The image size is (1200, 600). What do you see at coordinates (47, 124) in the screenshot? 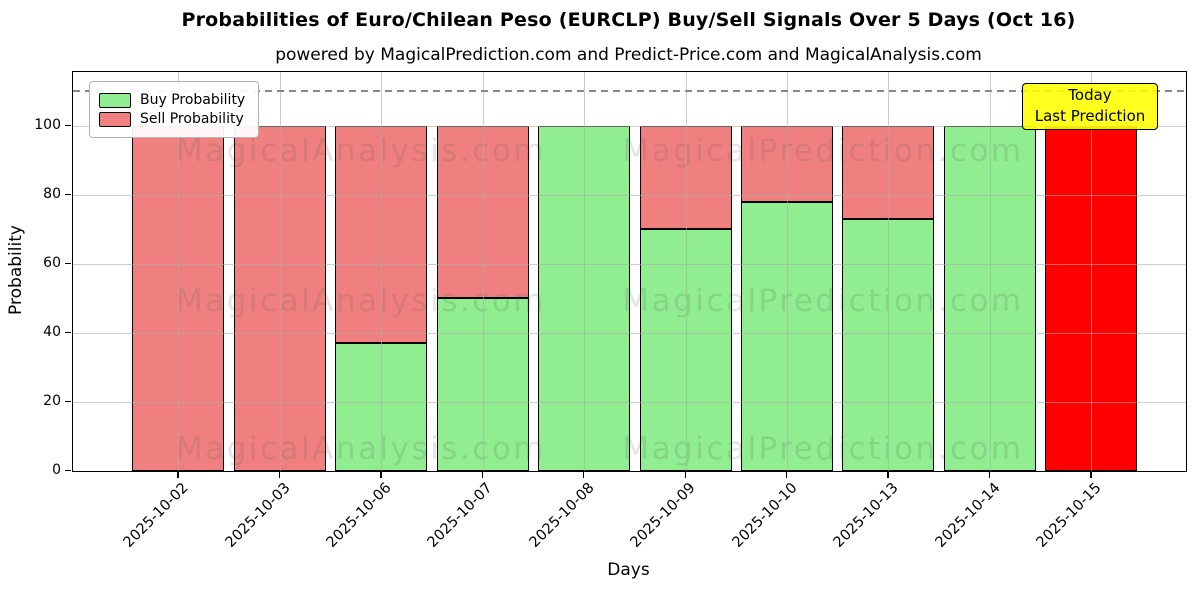
I see `y-tick-label: 100` at bounding box center [47, 124].